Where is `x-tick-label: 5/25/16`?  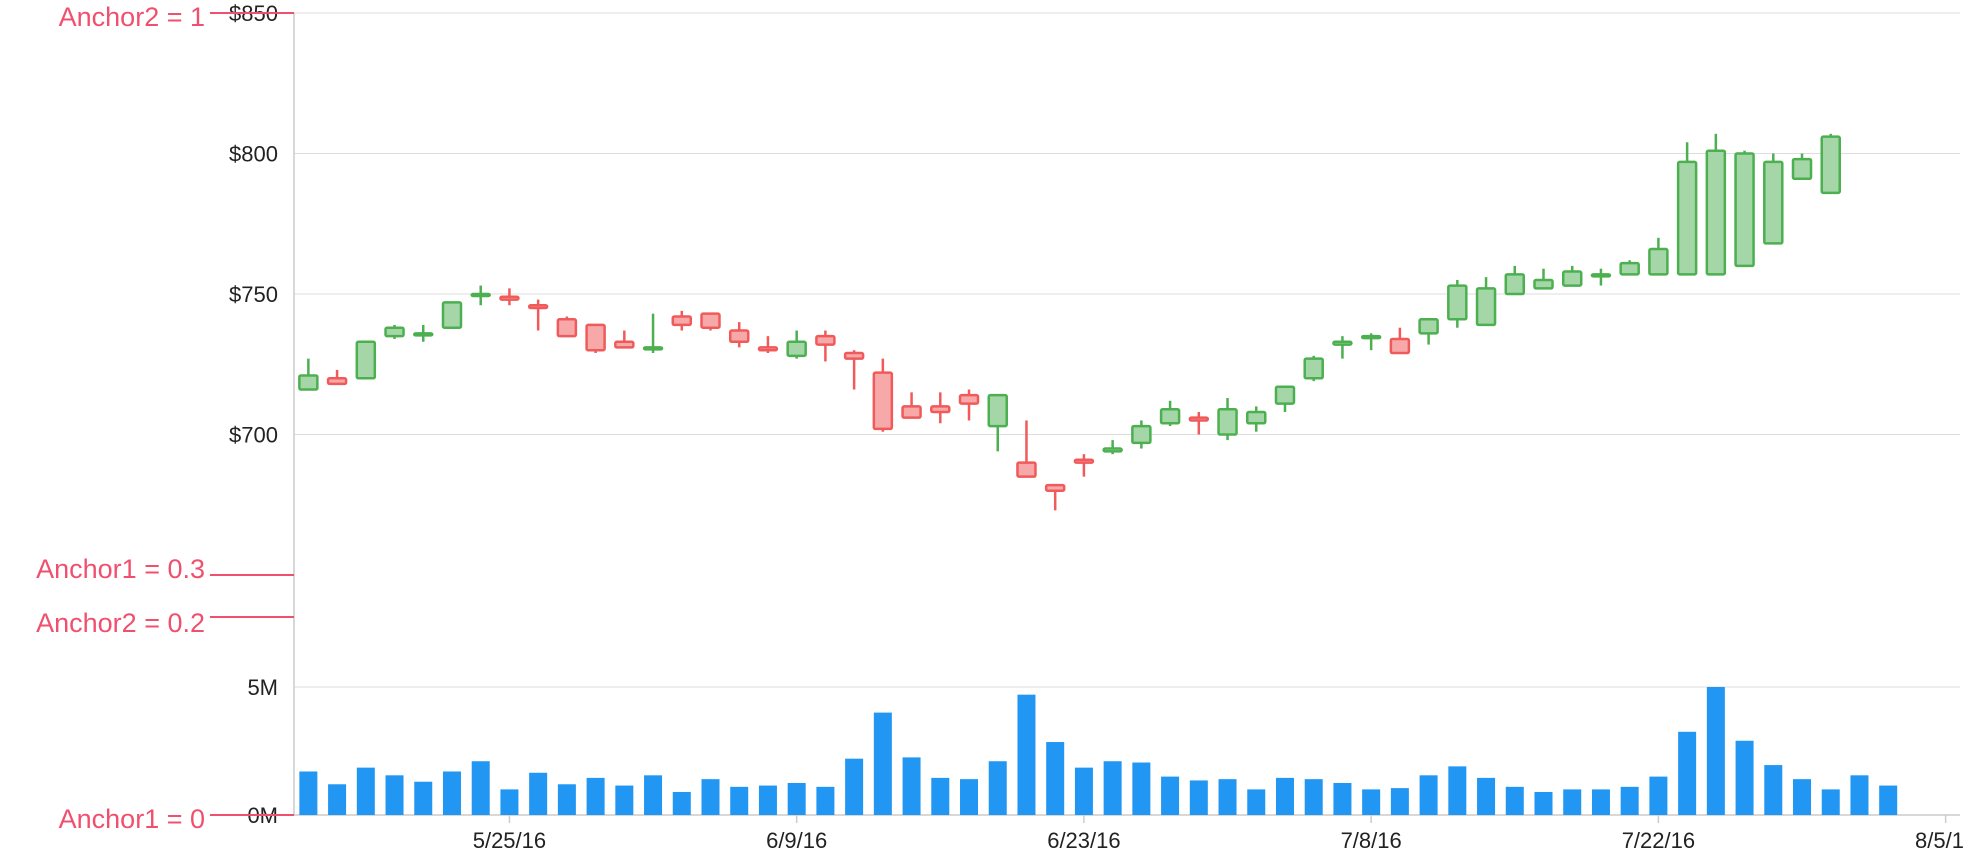
x-tick-label: 5/25/16 is located at coordinates (509, 840).